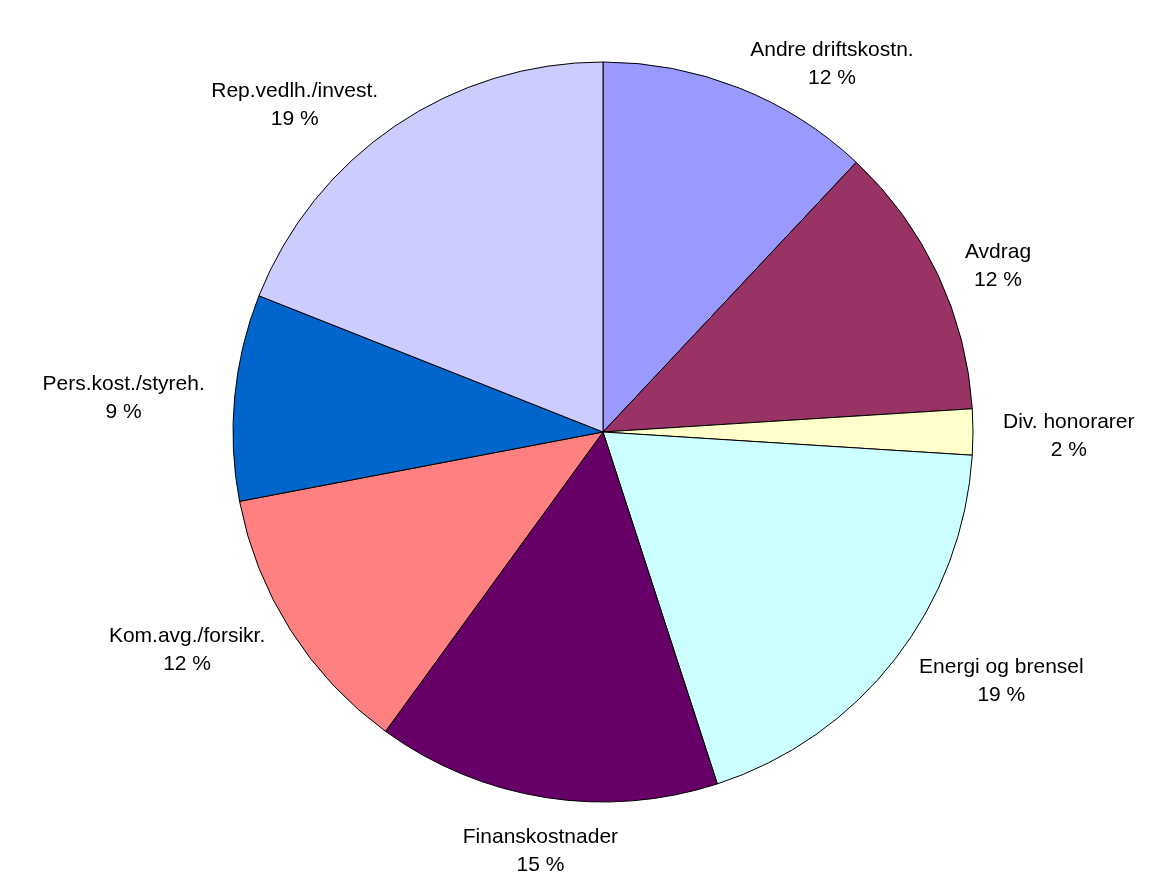 Image resolution: width=1158 pixels, height=876 pixels. What do you see at coordinates (1001, 666) in the screenshot?
I see `slice-label: Energi og brensel` at bounding box center [1001, 666].